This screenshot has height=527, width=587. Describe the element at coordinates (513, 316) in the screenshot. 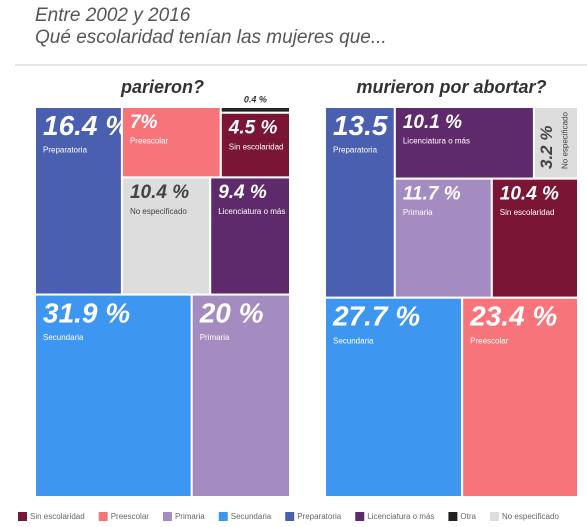

I see `value-label: 23.4 %` at that location.